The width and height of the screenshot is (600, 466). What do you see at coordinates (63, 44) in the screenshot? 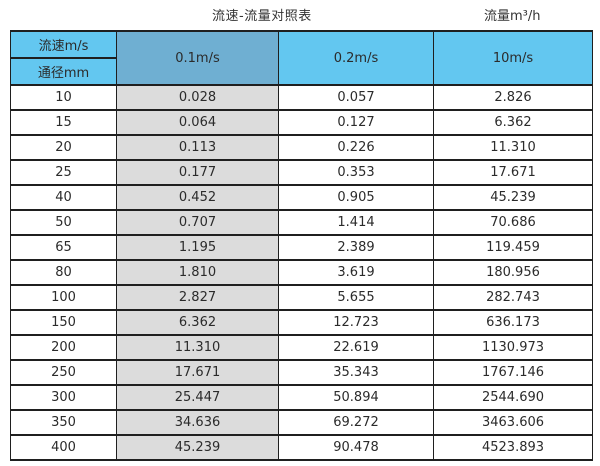
I see `corner-velocity-label: 流速m/s` at bounding box center [63, 44].